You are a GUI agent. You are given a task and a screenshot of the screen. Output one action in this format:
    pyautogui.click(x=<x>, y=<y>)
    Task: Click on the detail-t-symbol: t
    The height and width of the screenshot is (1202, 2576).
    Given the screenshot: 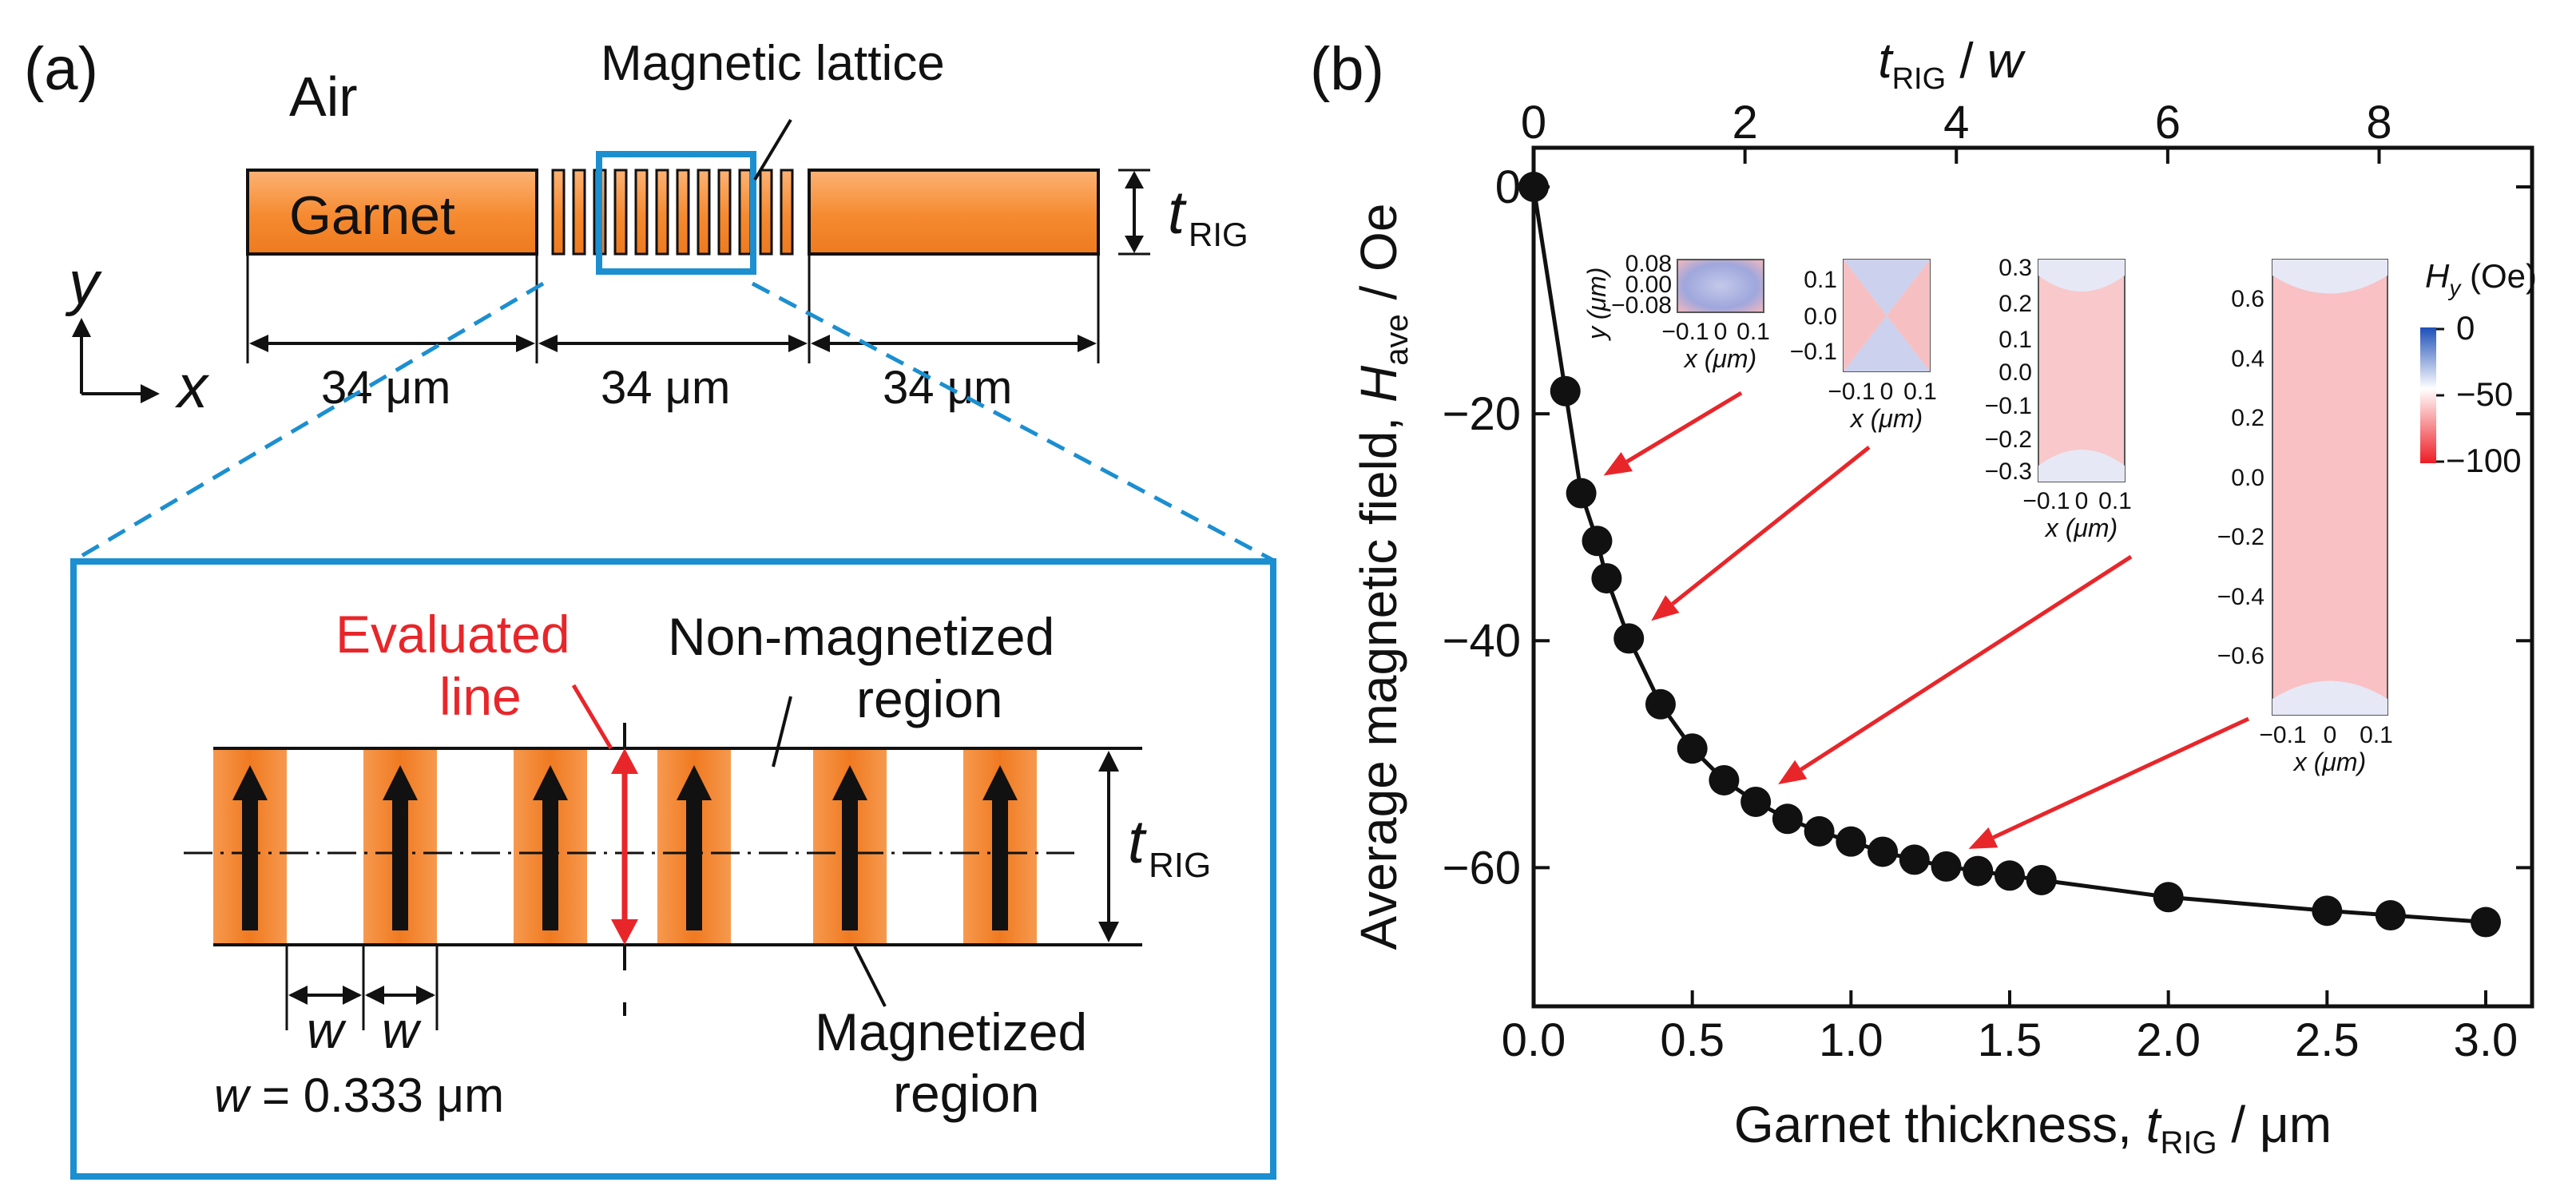 What is the action you would take?
    pyautogui.click(x=1137, y=842)
    